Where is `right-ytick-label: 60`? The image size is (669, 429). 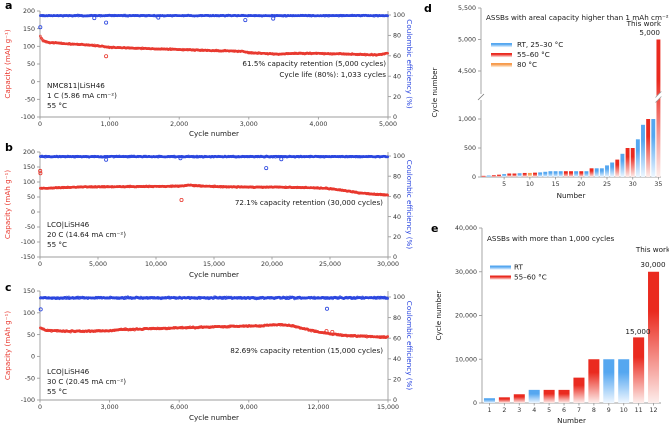 right-ytick-label: 60 is located at coordinates (397, 197).